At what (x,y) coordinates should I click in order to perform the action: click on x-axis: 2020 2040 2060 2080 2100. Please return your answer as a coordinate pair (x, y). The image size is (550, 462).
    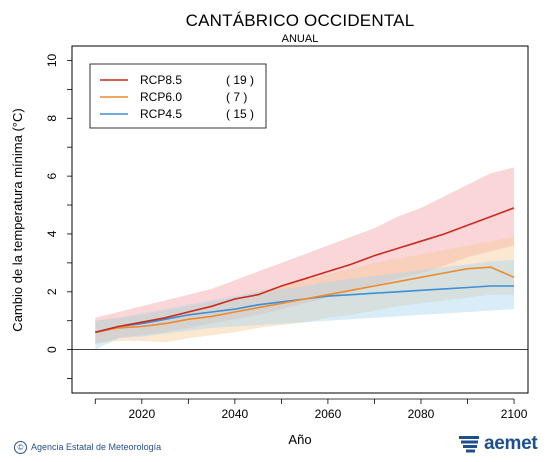
    Looking at the image, I should click on (311, 409).